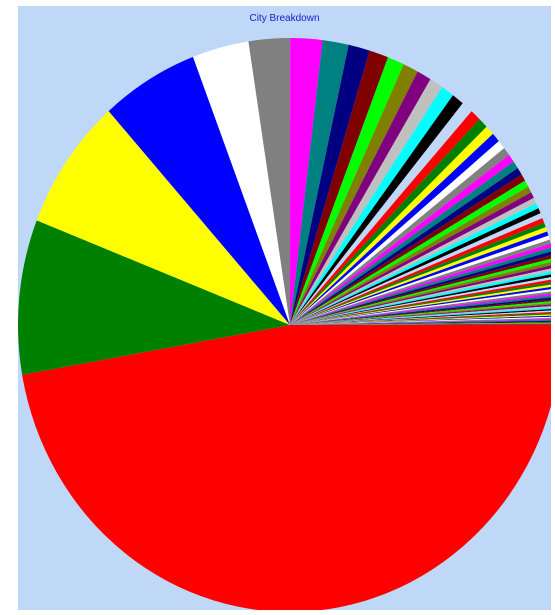  What do you see at coordinates (284, 18) in the screenshot?
I see `chart-title: City Breakdown` at bounding box center [284, 18].